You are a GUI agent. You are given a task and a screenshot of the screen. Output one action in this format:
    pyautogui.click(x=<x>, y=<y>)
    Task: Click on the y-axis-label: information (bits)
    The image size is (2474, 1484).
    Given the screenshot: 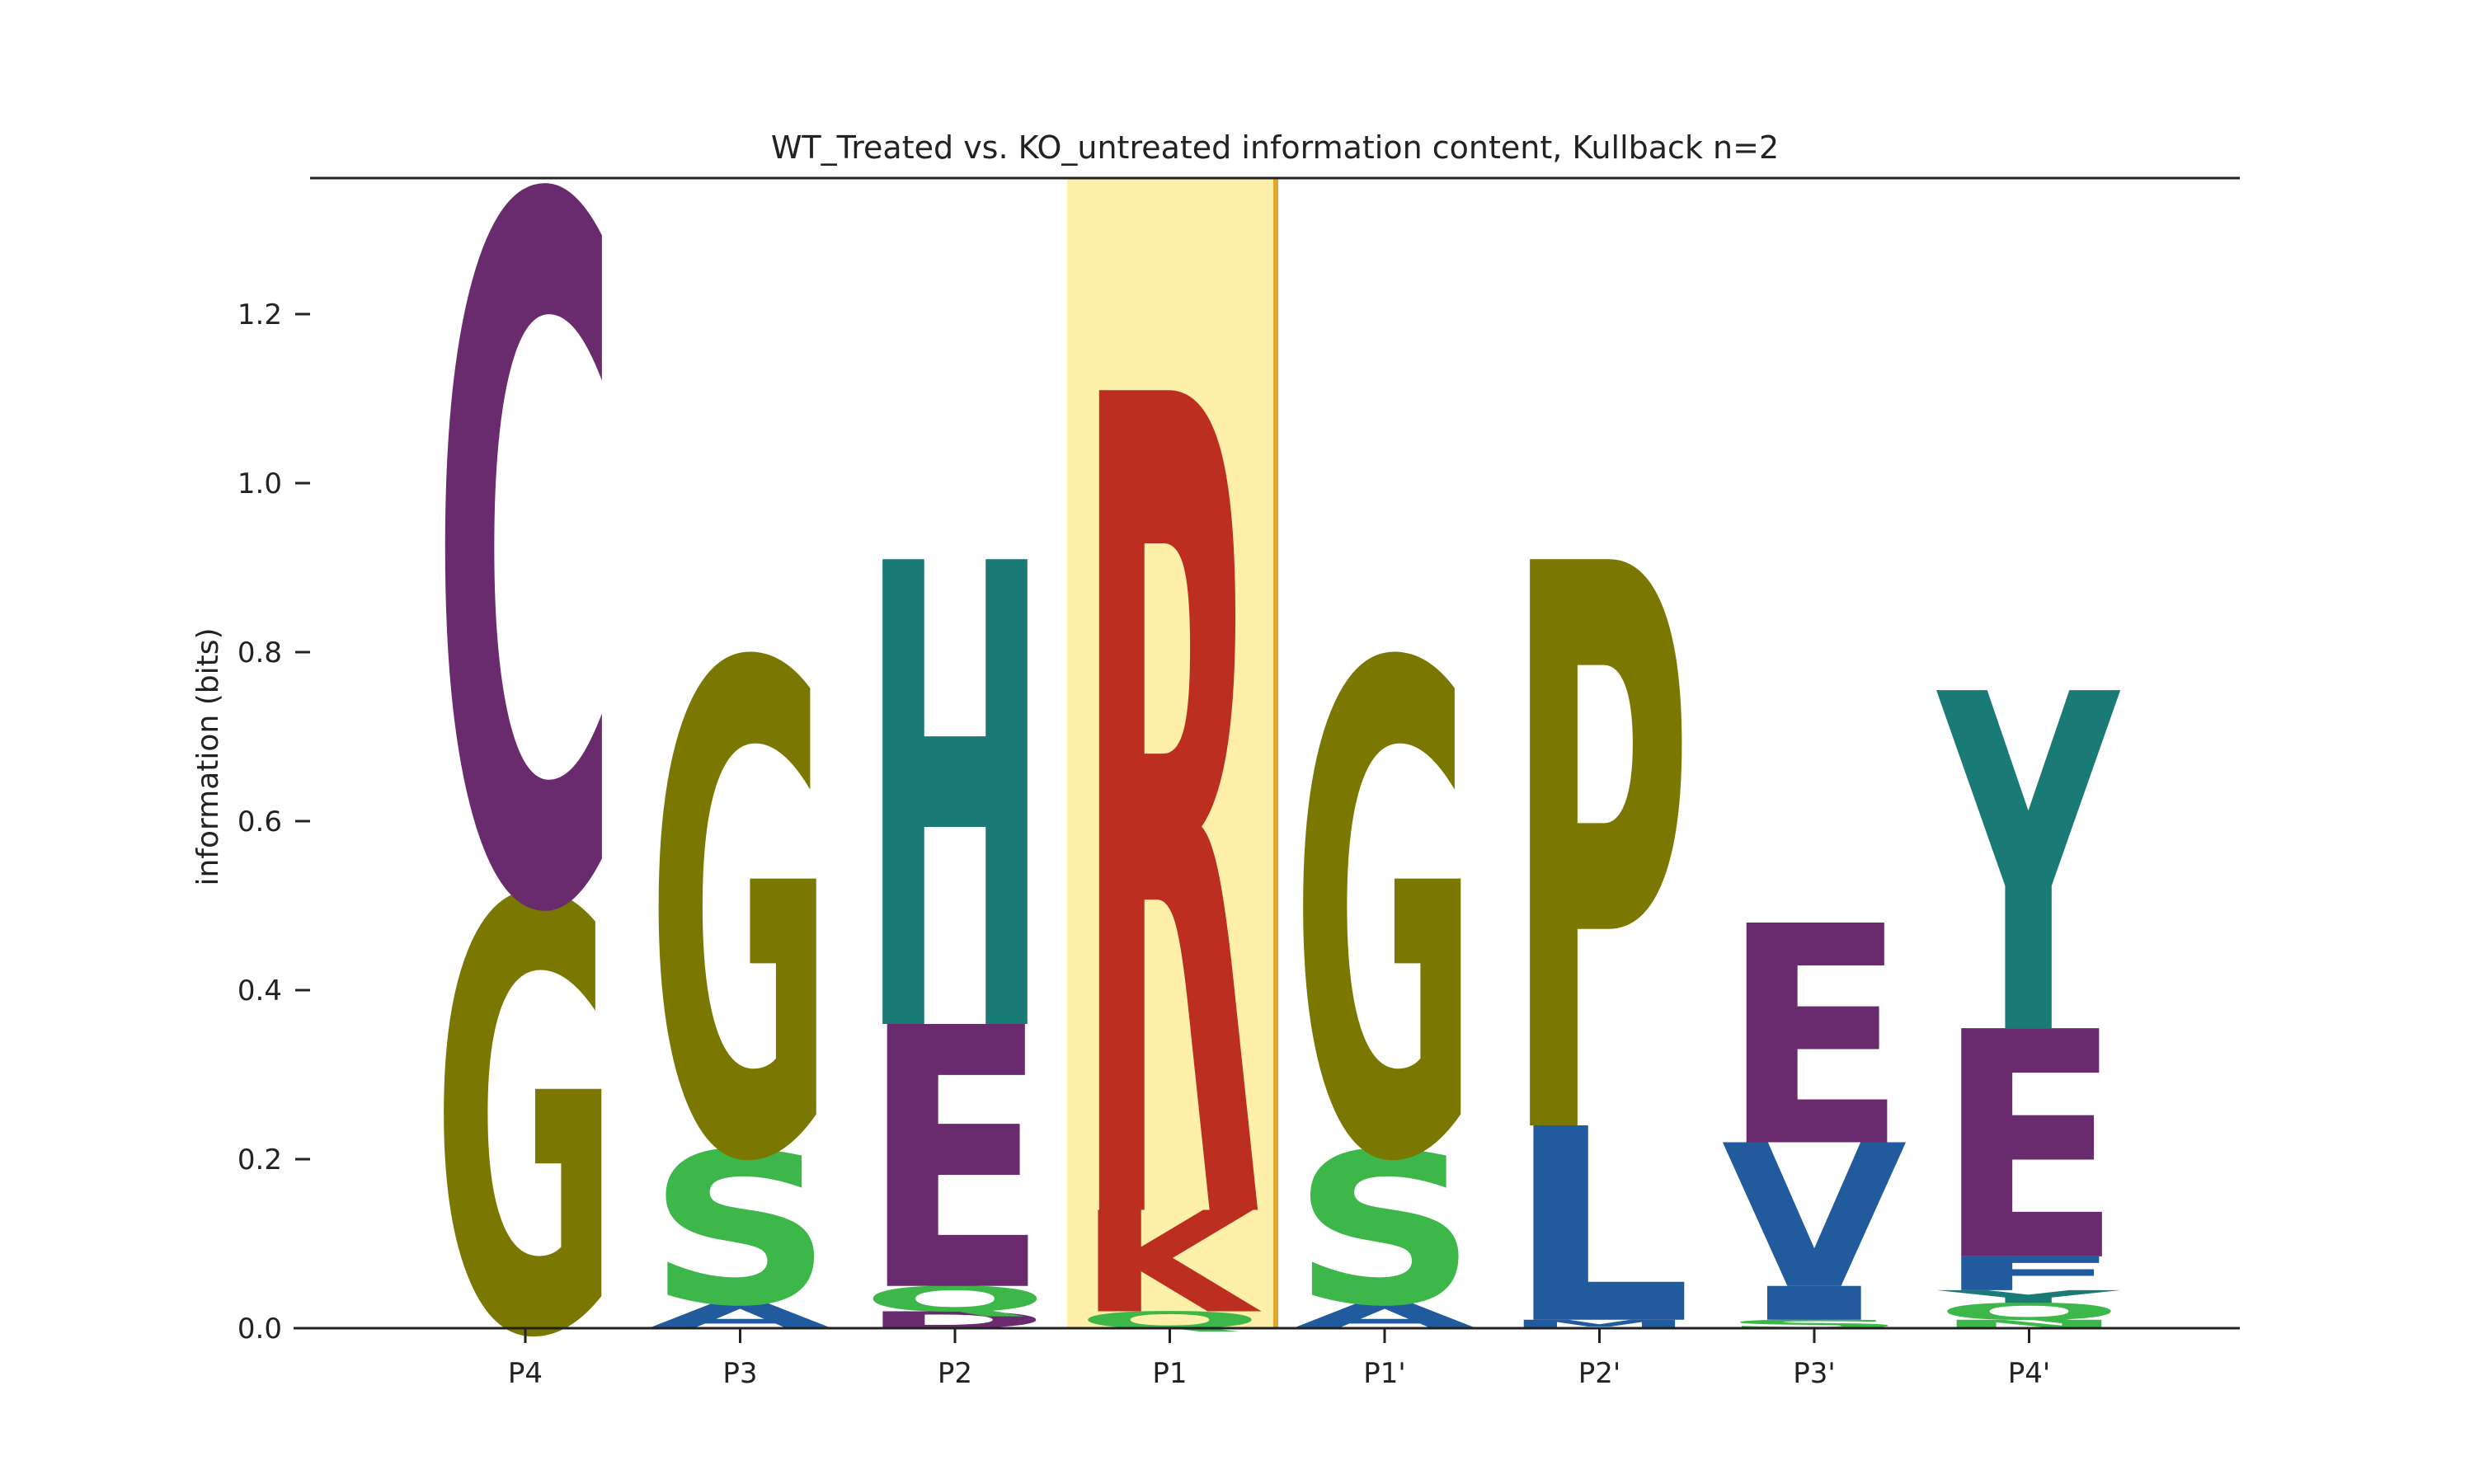 What is the action you would take?
    pyautogui.click(x=208, y=756)
    